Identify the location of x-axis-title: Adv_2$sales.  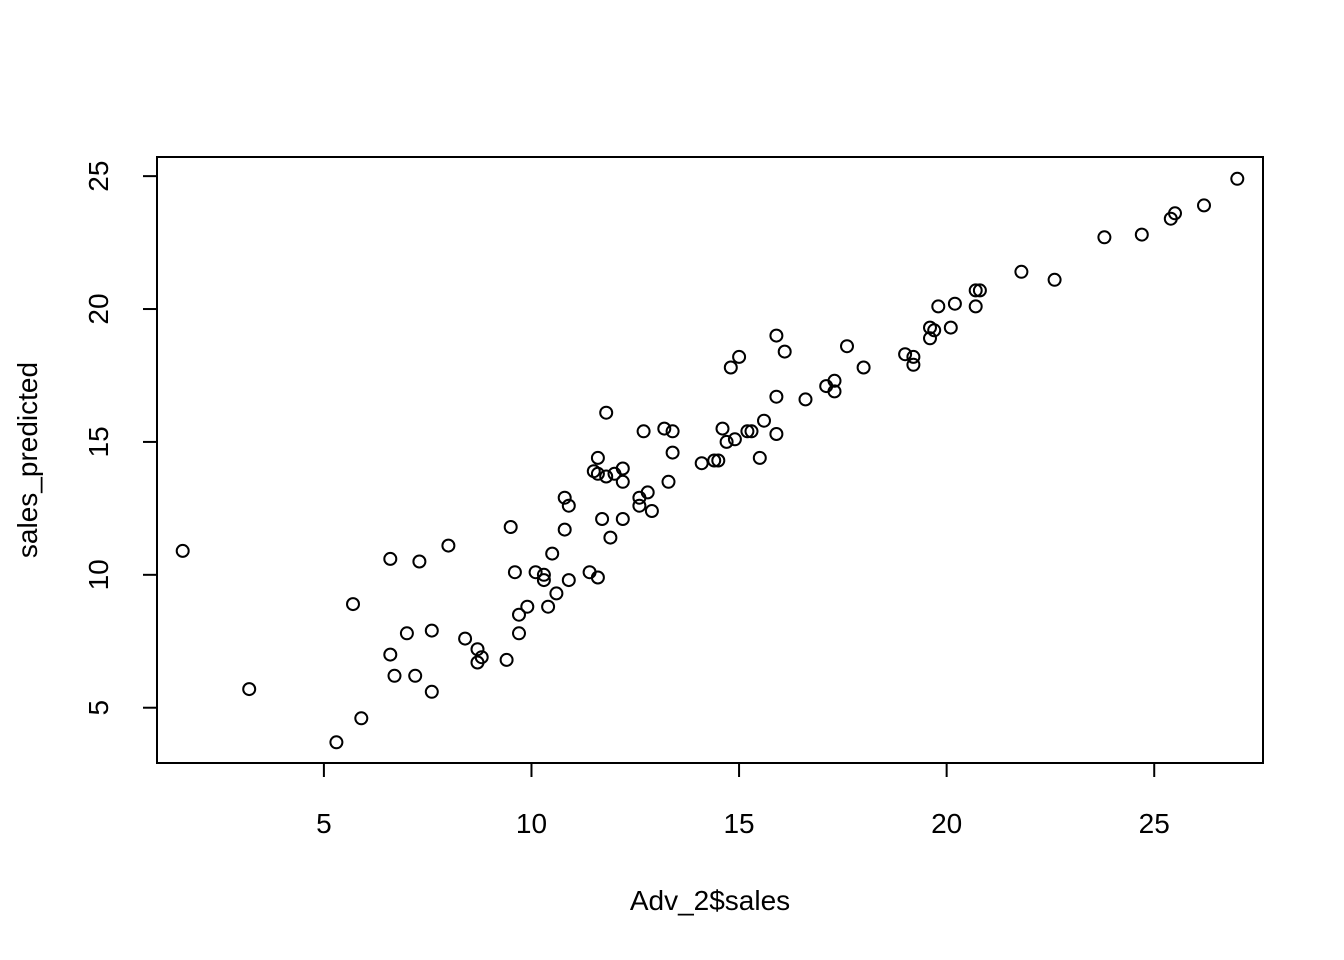
(710, 900).